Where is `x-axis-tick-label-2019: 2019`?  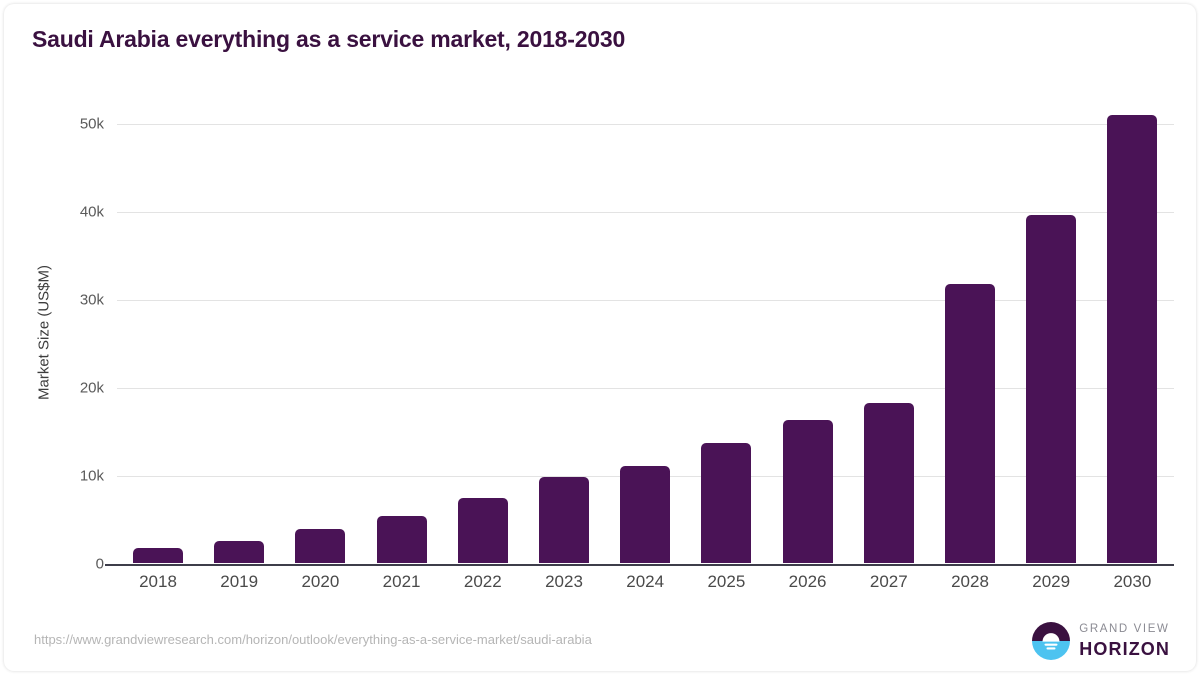
x-axis-tick-label-2019: 2019 is located at coordinates (239, 581).